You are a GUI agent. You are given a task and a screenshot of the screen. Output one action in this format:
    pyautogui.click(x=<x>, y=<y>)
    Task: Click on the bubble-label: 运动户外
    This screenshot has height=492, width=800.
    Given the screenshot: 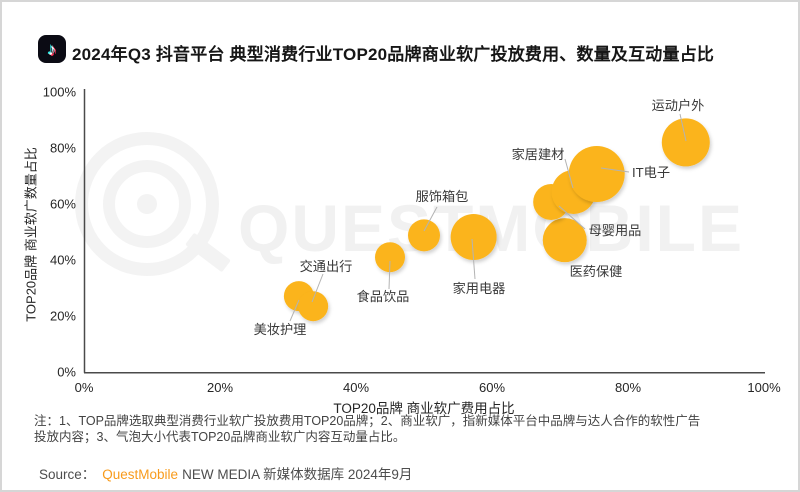 What is the action you would take?
    pyautogui.click(x=678, y=105)
    